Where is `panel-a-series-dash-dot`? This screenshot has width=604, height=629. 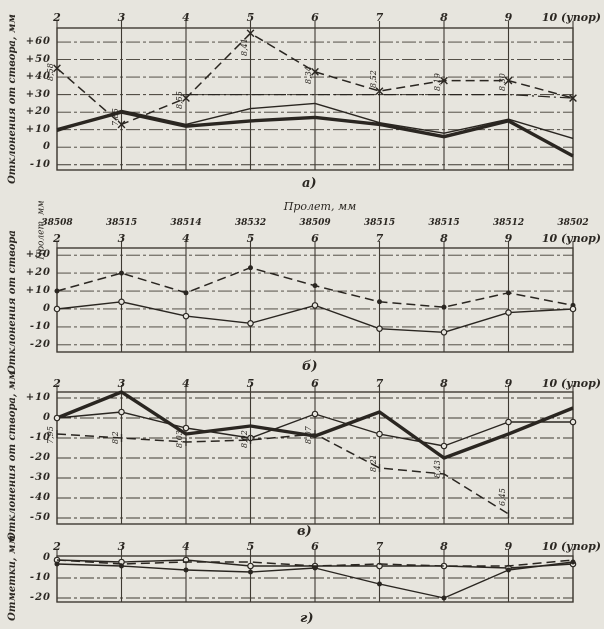
panel-a-series-dash-dot is located at coordinates (380, 96).